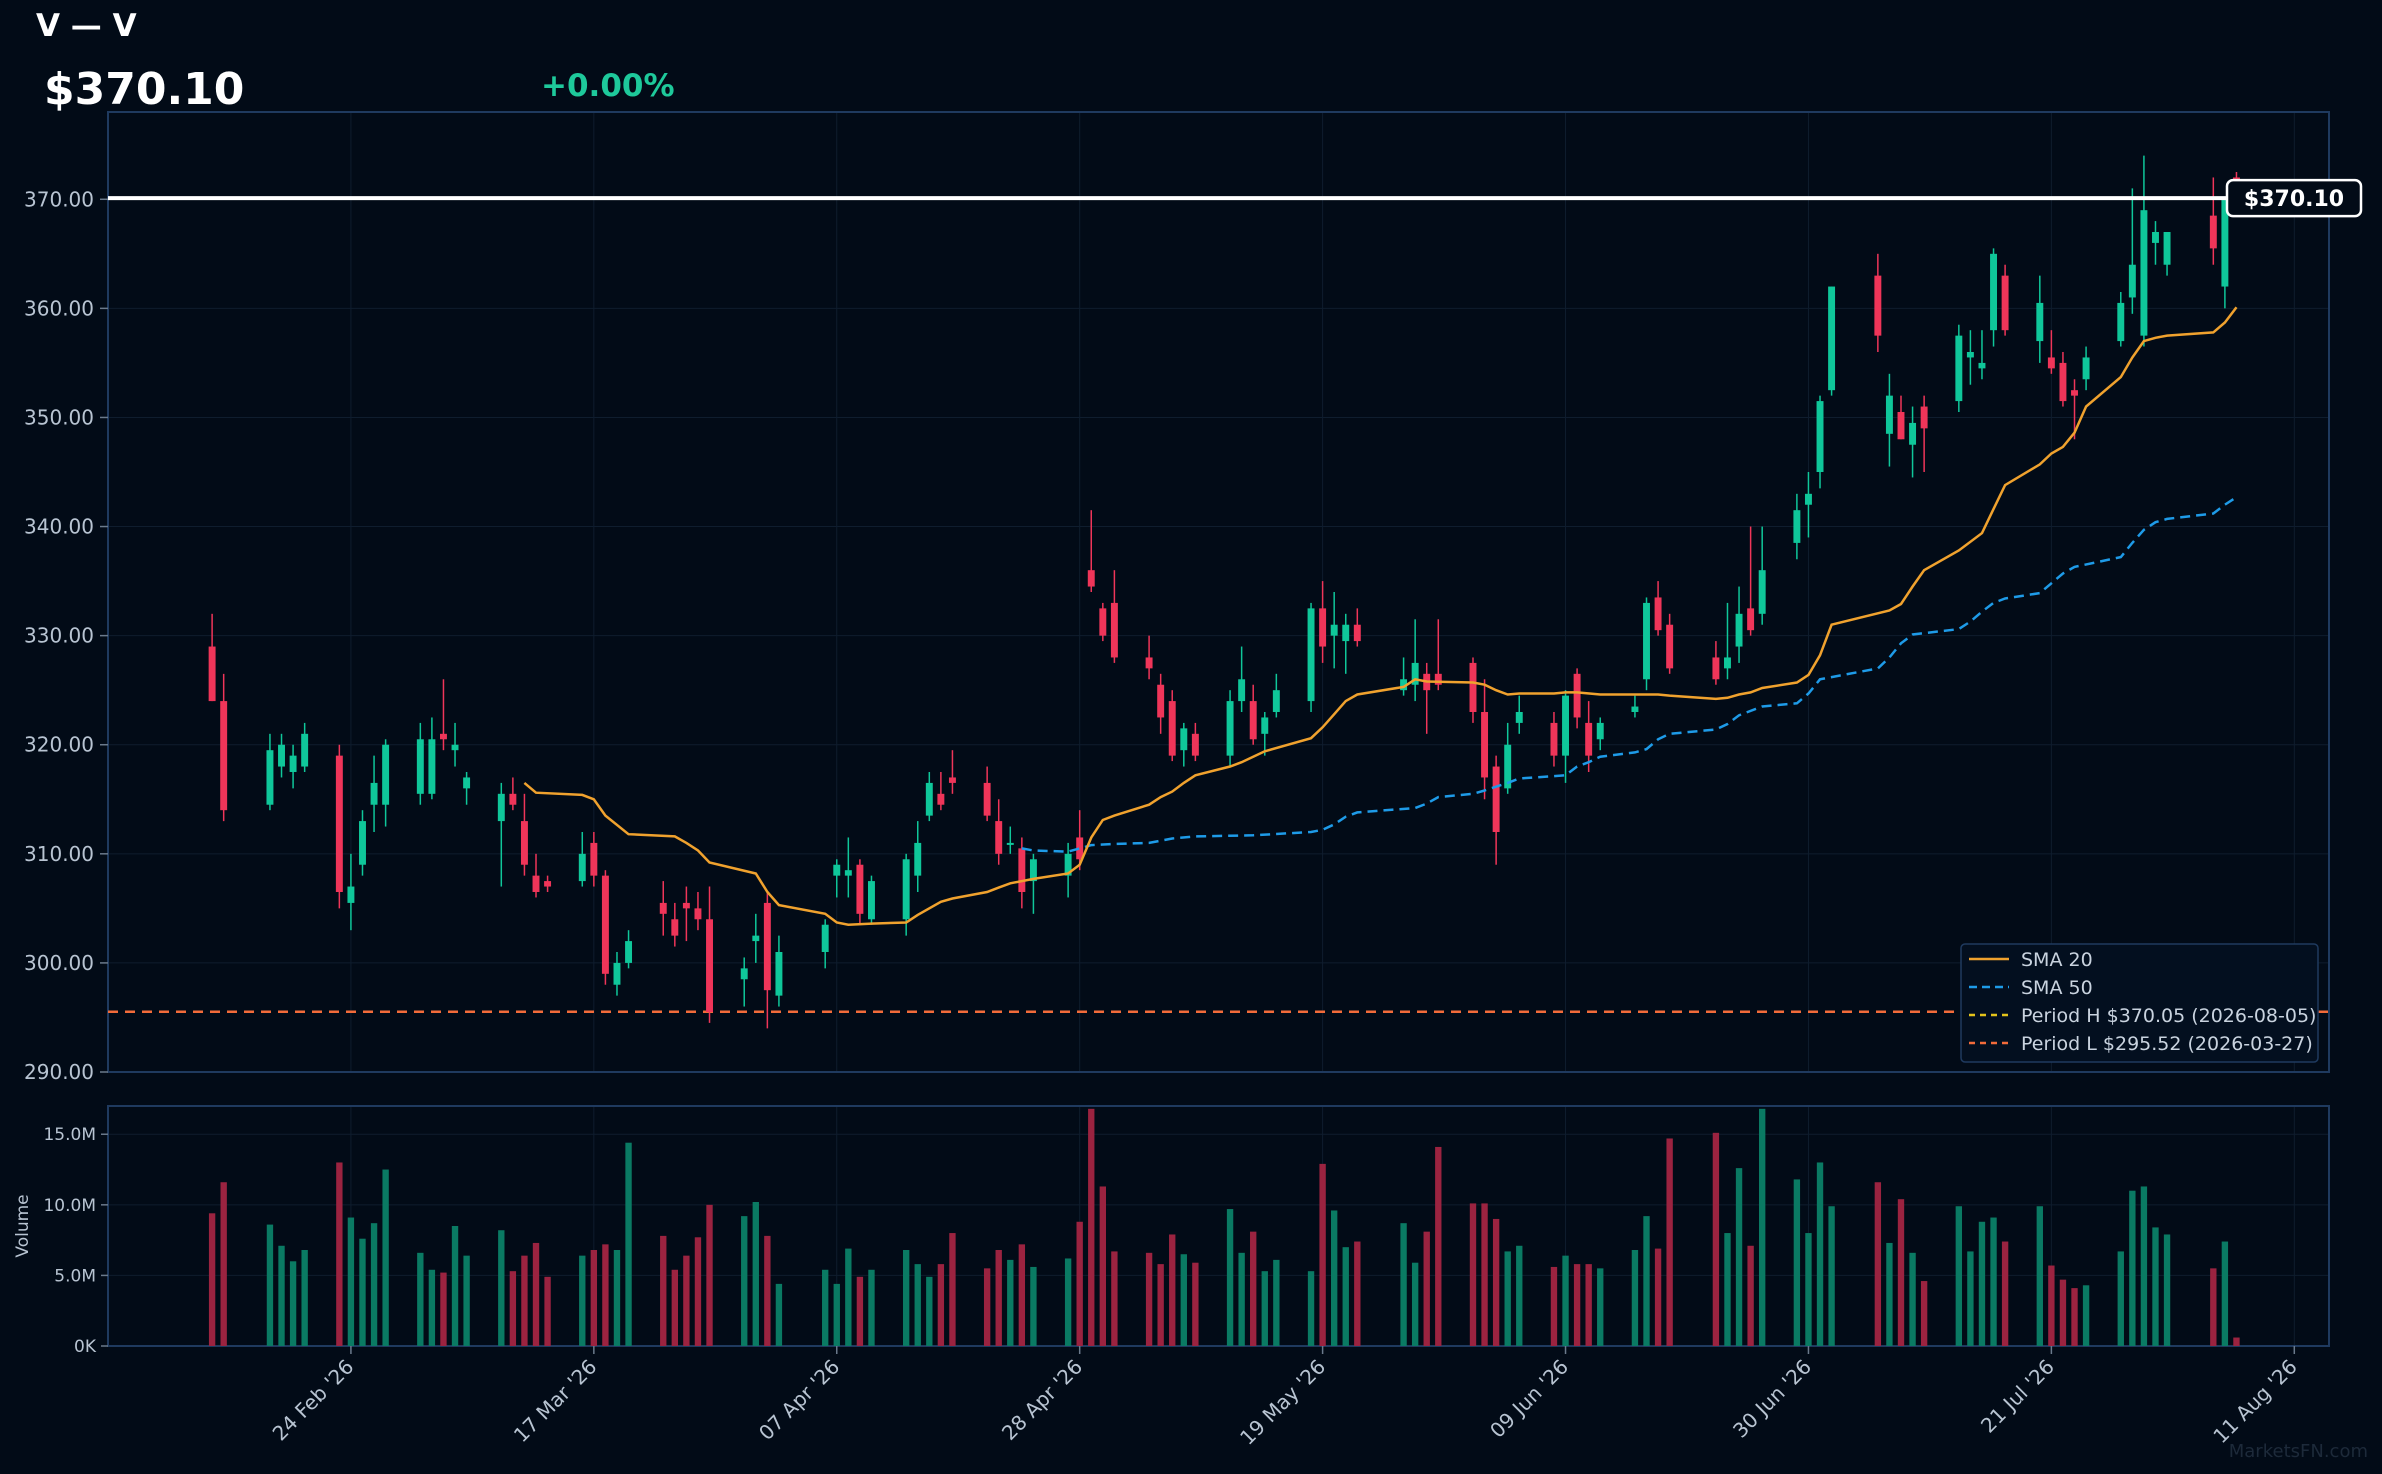 This screenshot has width=2382, height=1474. I want to click on price-tick-label: 310.00, so click(59, 854).